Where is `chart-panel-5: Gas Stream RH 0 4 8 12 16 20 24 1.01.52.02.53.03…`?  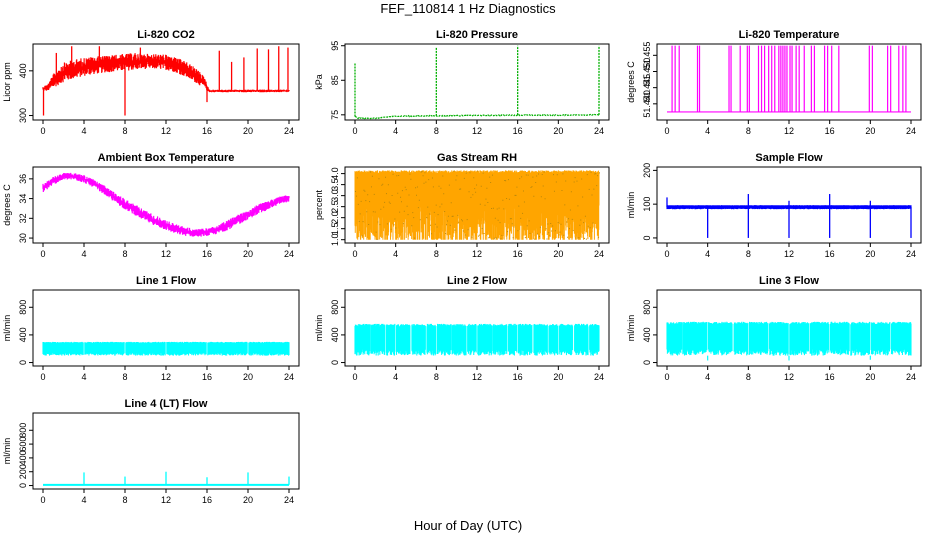 chart-panel-5: Gas Stream RH 0 4 8 12 16 20 24 1.01.52.02.53.03… is located at coordinates (462, 205).